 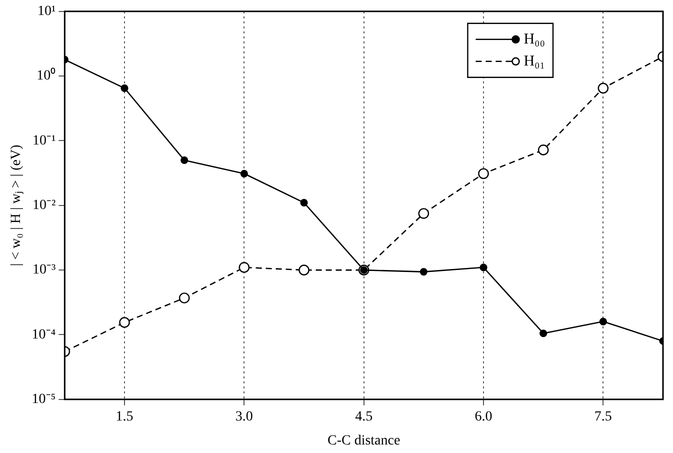 What do you see at coordinates (535, 61) in the screenshot?
I see `legend-label: H₀₁` at bounding box center [535, 61].